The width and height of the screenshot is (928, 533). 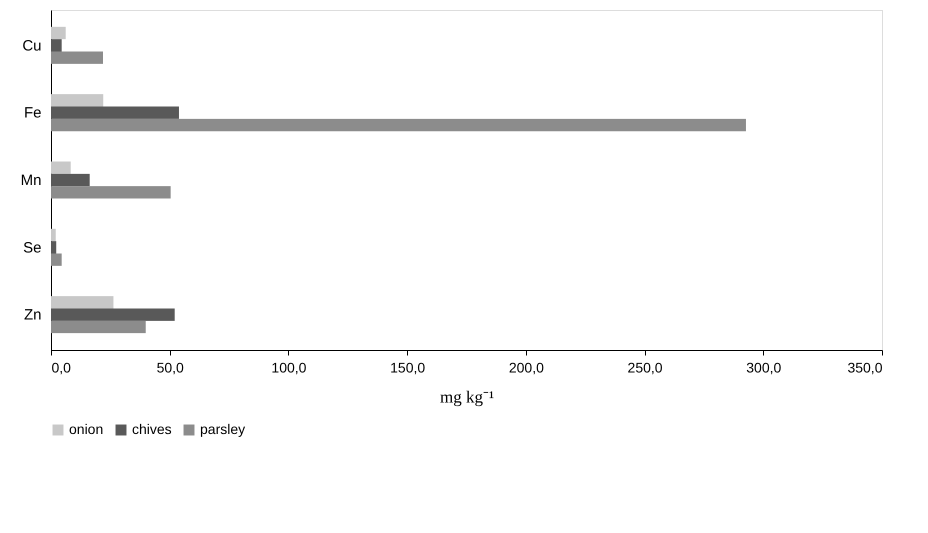 I want to click on y-tick-label: Zn, so click(x=33, y=315).